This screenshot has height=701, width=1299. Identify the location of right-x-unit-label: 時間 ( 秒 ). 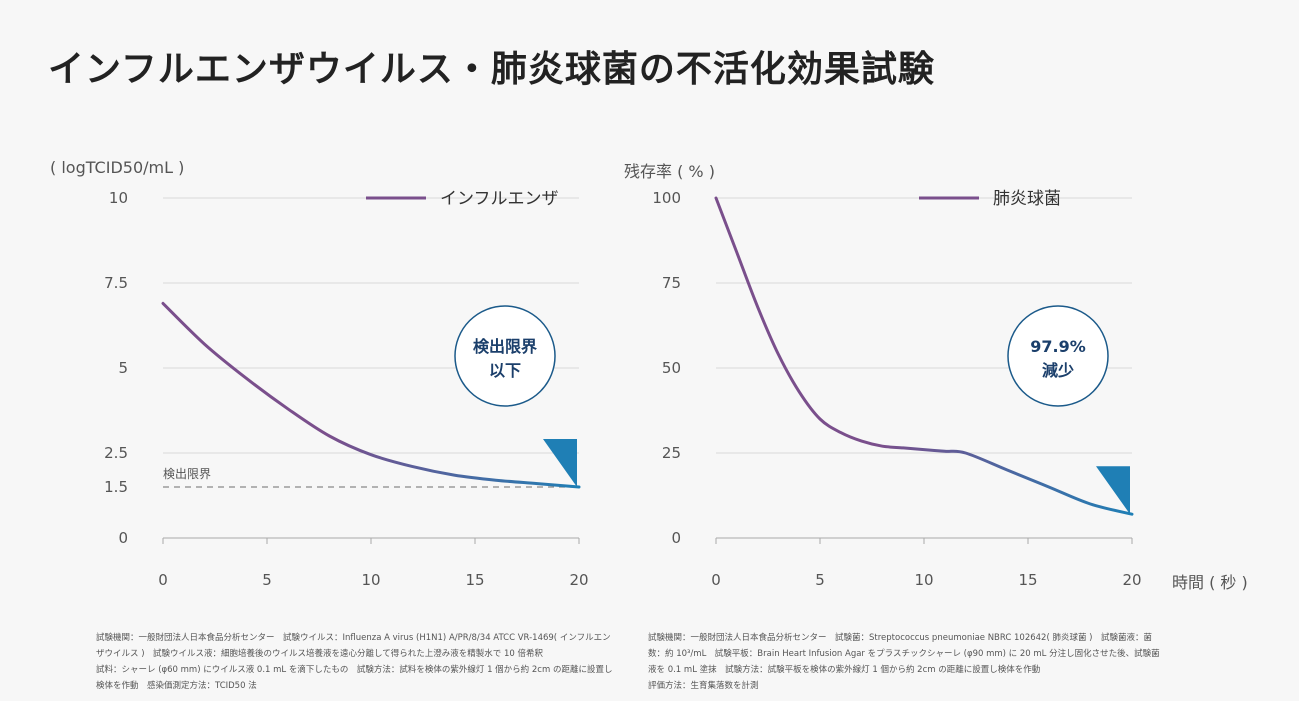
(1210, 582).